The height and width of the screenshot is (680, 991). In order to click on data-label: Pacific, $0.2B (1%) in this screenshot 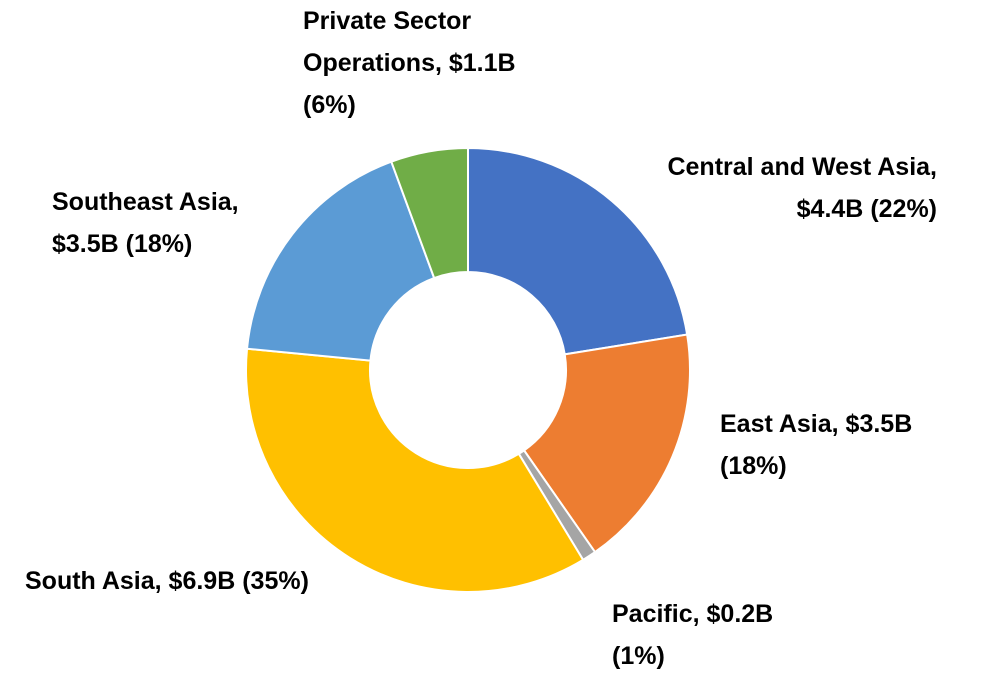, I will do `click(722, 635)`.